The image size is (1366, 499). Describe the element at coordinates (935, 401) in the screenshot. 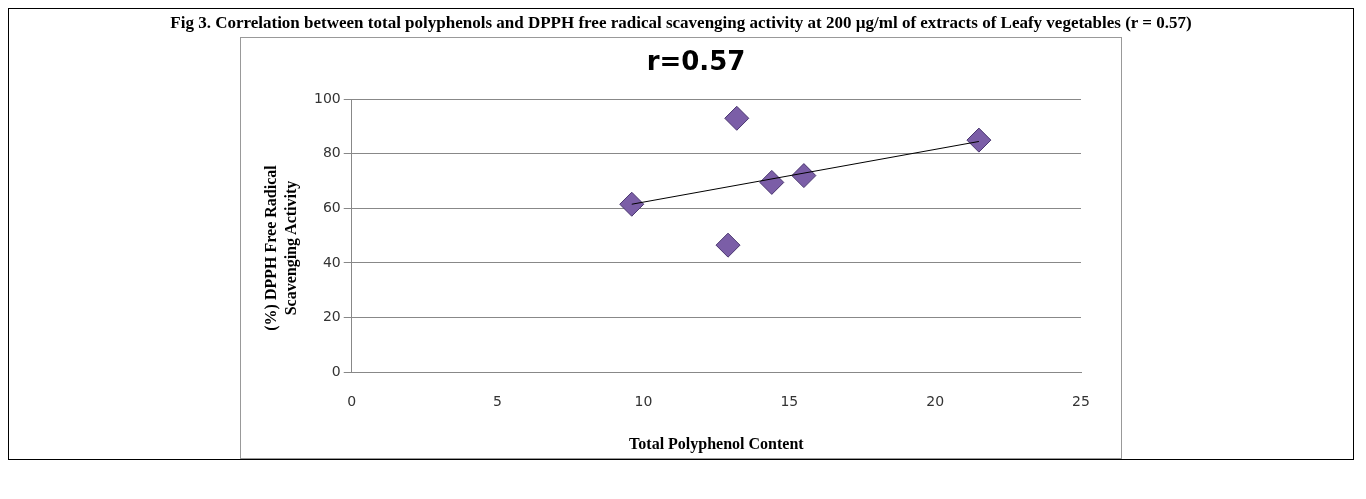

I see `x-tick-label: 20` at that location.